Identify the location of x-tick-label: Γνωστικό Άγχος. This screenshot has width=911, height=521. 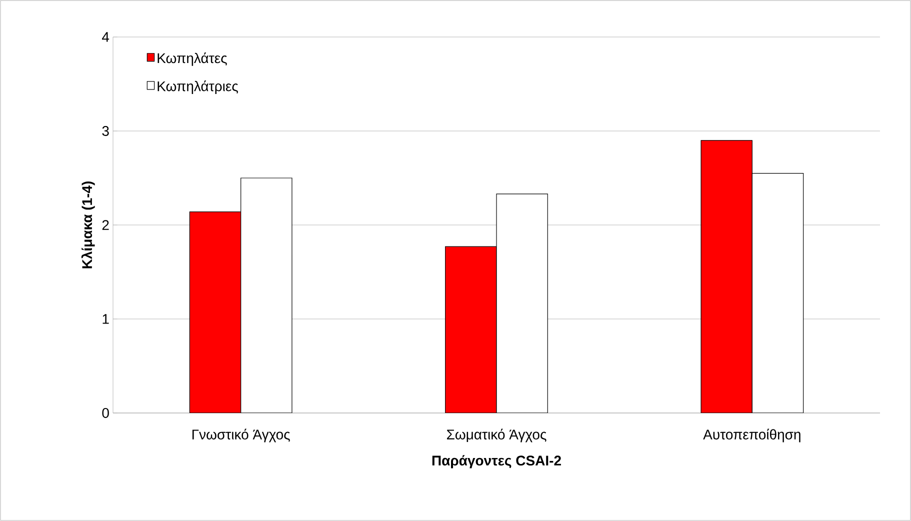
(241, 435).